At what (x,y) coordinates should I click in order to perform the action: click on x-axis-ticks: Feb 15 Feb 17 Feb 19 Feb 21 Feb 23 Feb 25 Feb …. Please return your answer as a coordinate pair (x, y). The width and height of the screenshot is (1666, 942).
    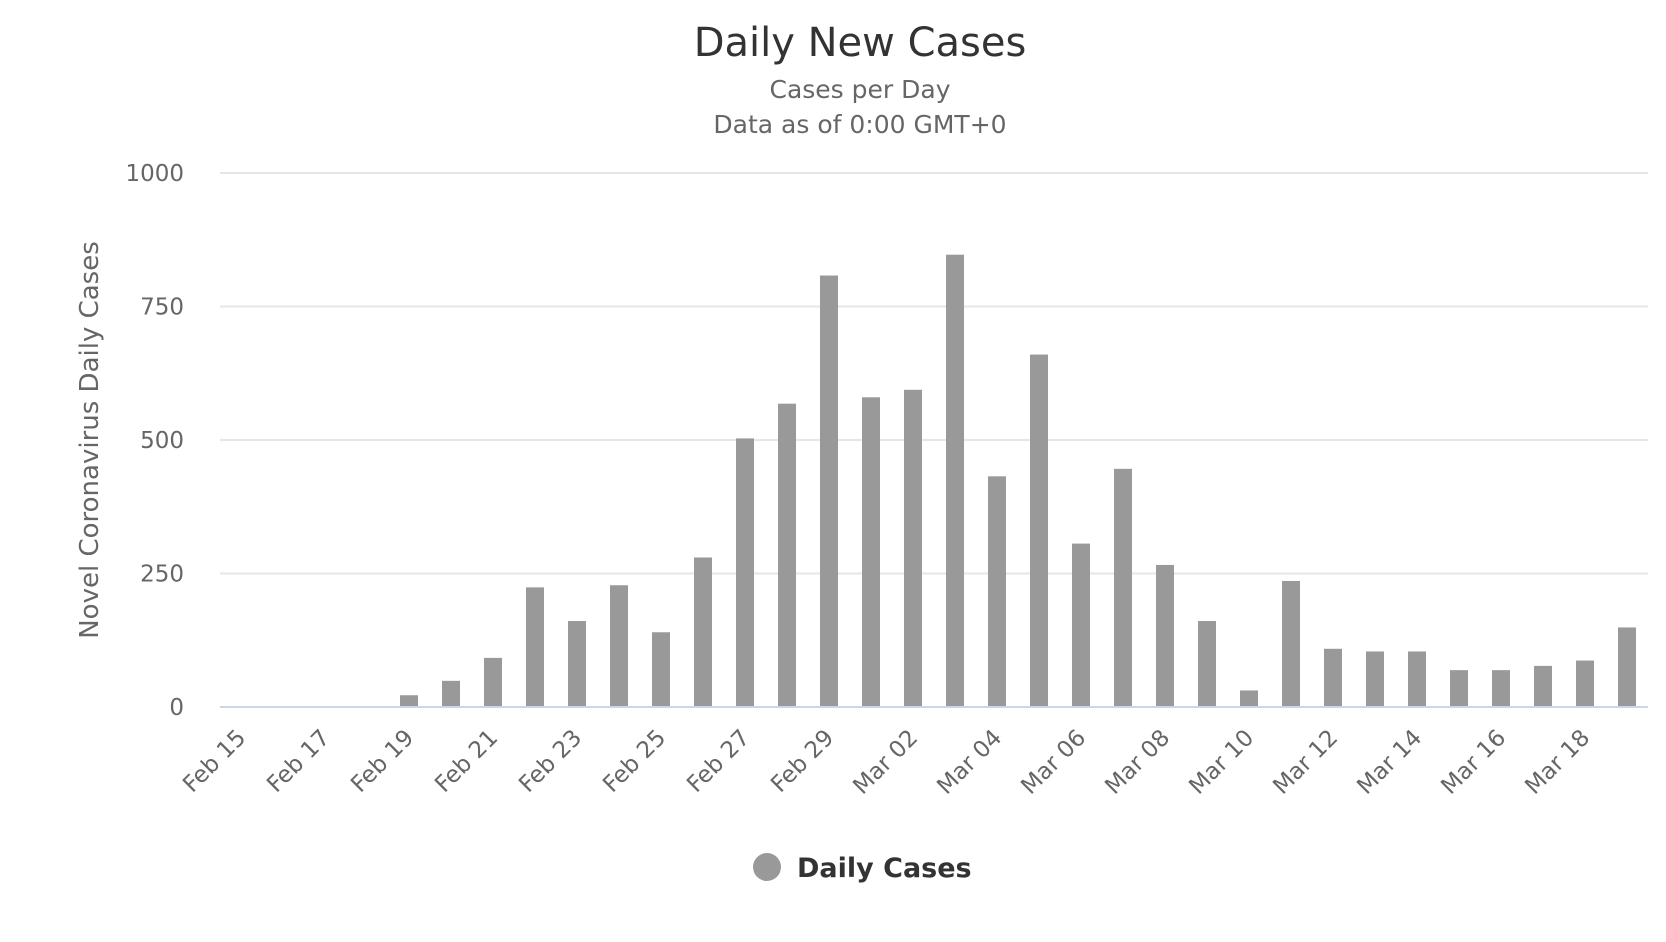
    Looking at the image, I should click on (886, 762).